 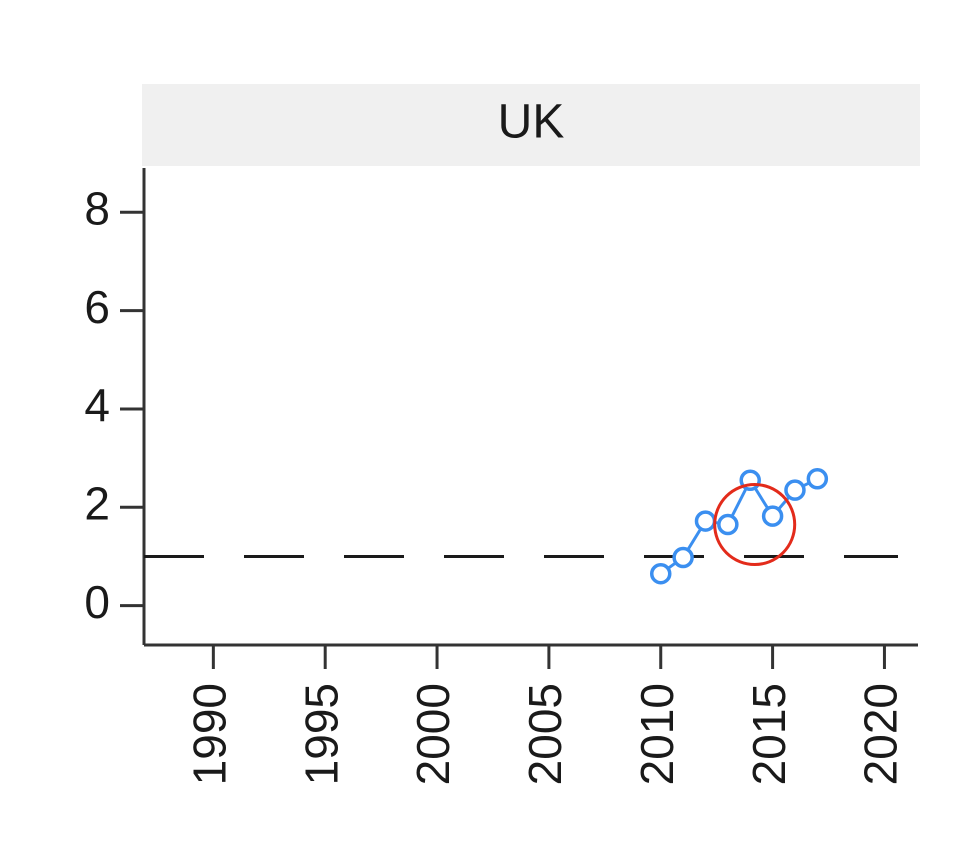 What do you see at coordinates (97, 602) in the screenshot?
I see `y-tick-label: 0` at bounding box center [97, 602].